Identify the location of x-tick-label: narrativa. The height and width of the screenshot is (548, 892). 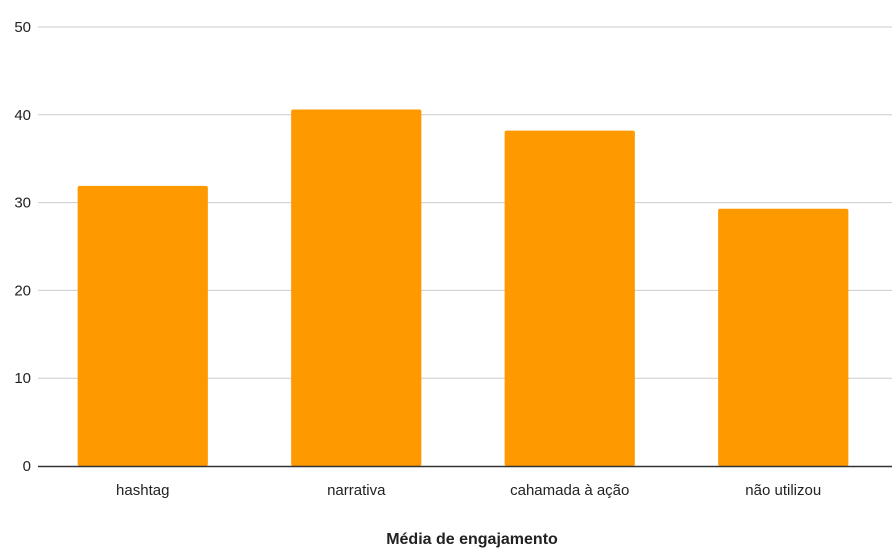
(356, 490).